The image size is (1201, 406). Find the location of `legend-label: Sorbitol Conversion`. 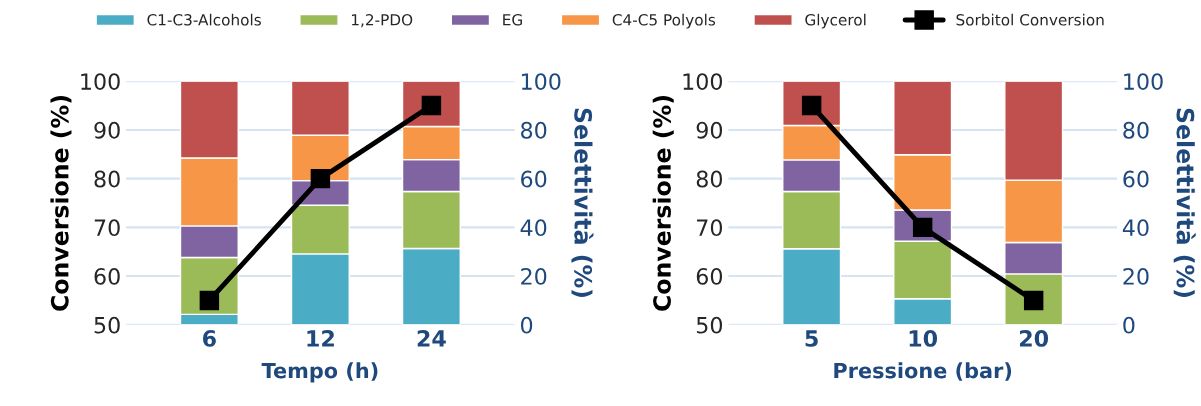

legend-label: Sorbitol Conversion is located at coordinates (1030, 19).